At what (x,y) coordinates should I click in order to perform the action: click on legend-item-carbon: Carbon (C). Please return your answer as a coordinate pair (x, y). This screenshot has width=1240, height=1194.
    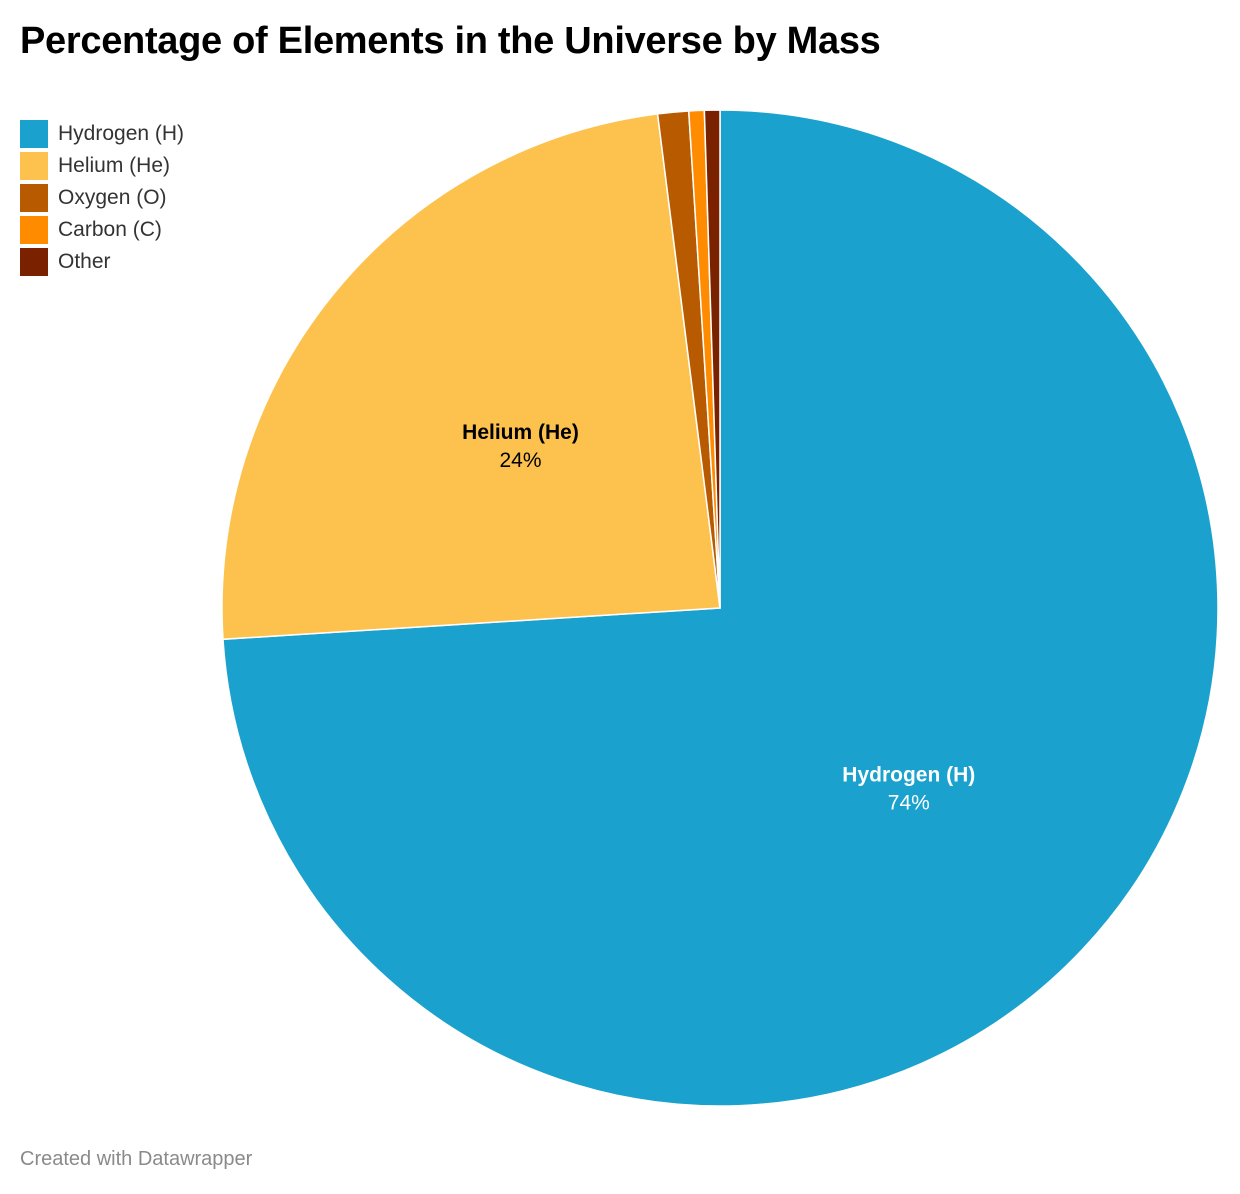
    Looking at the image, I should click on (102, 230).